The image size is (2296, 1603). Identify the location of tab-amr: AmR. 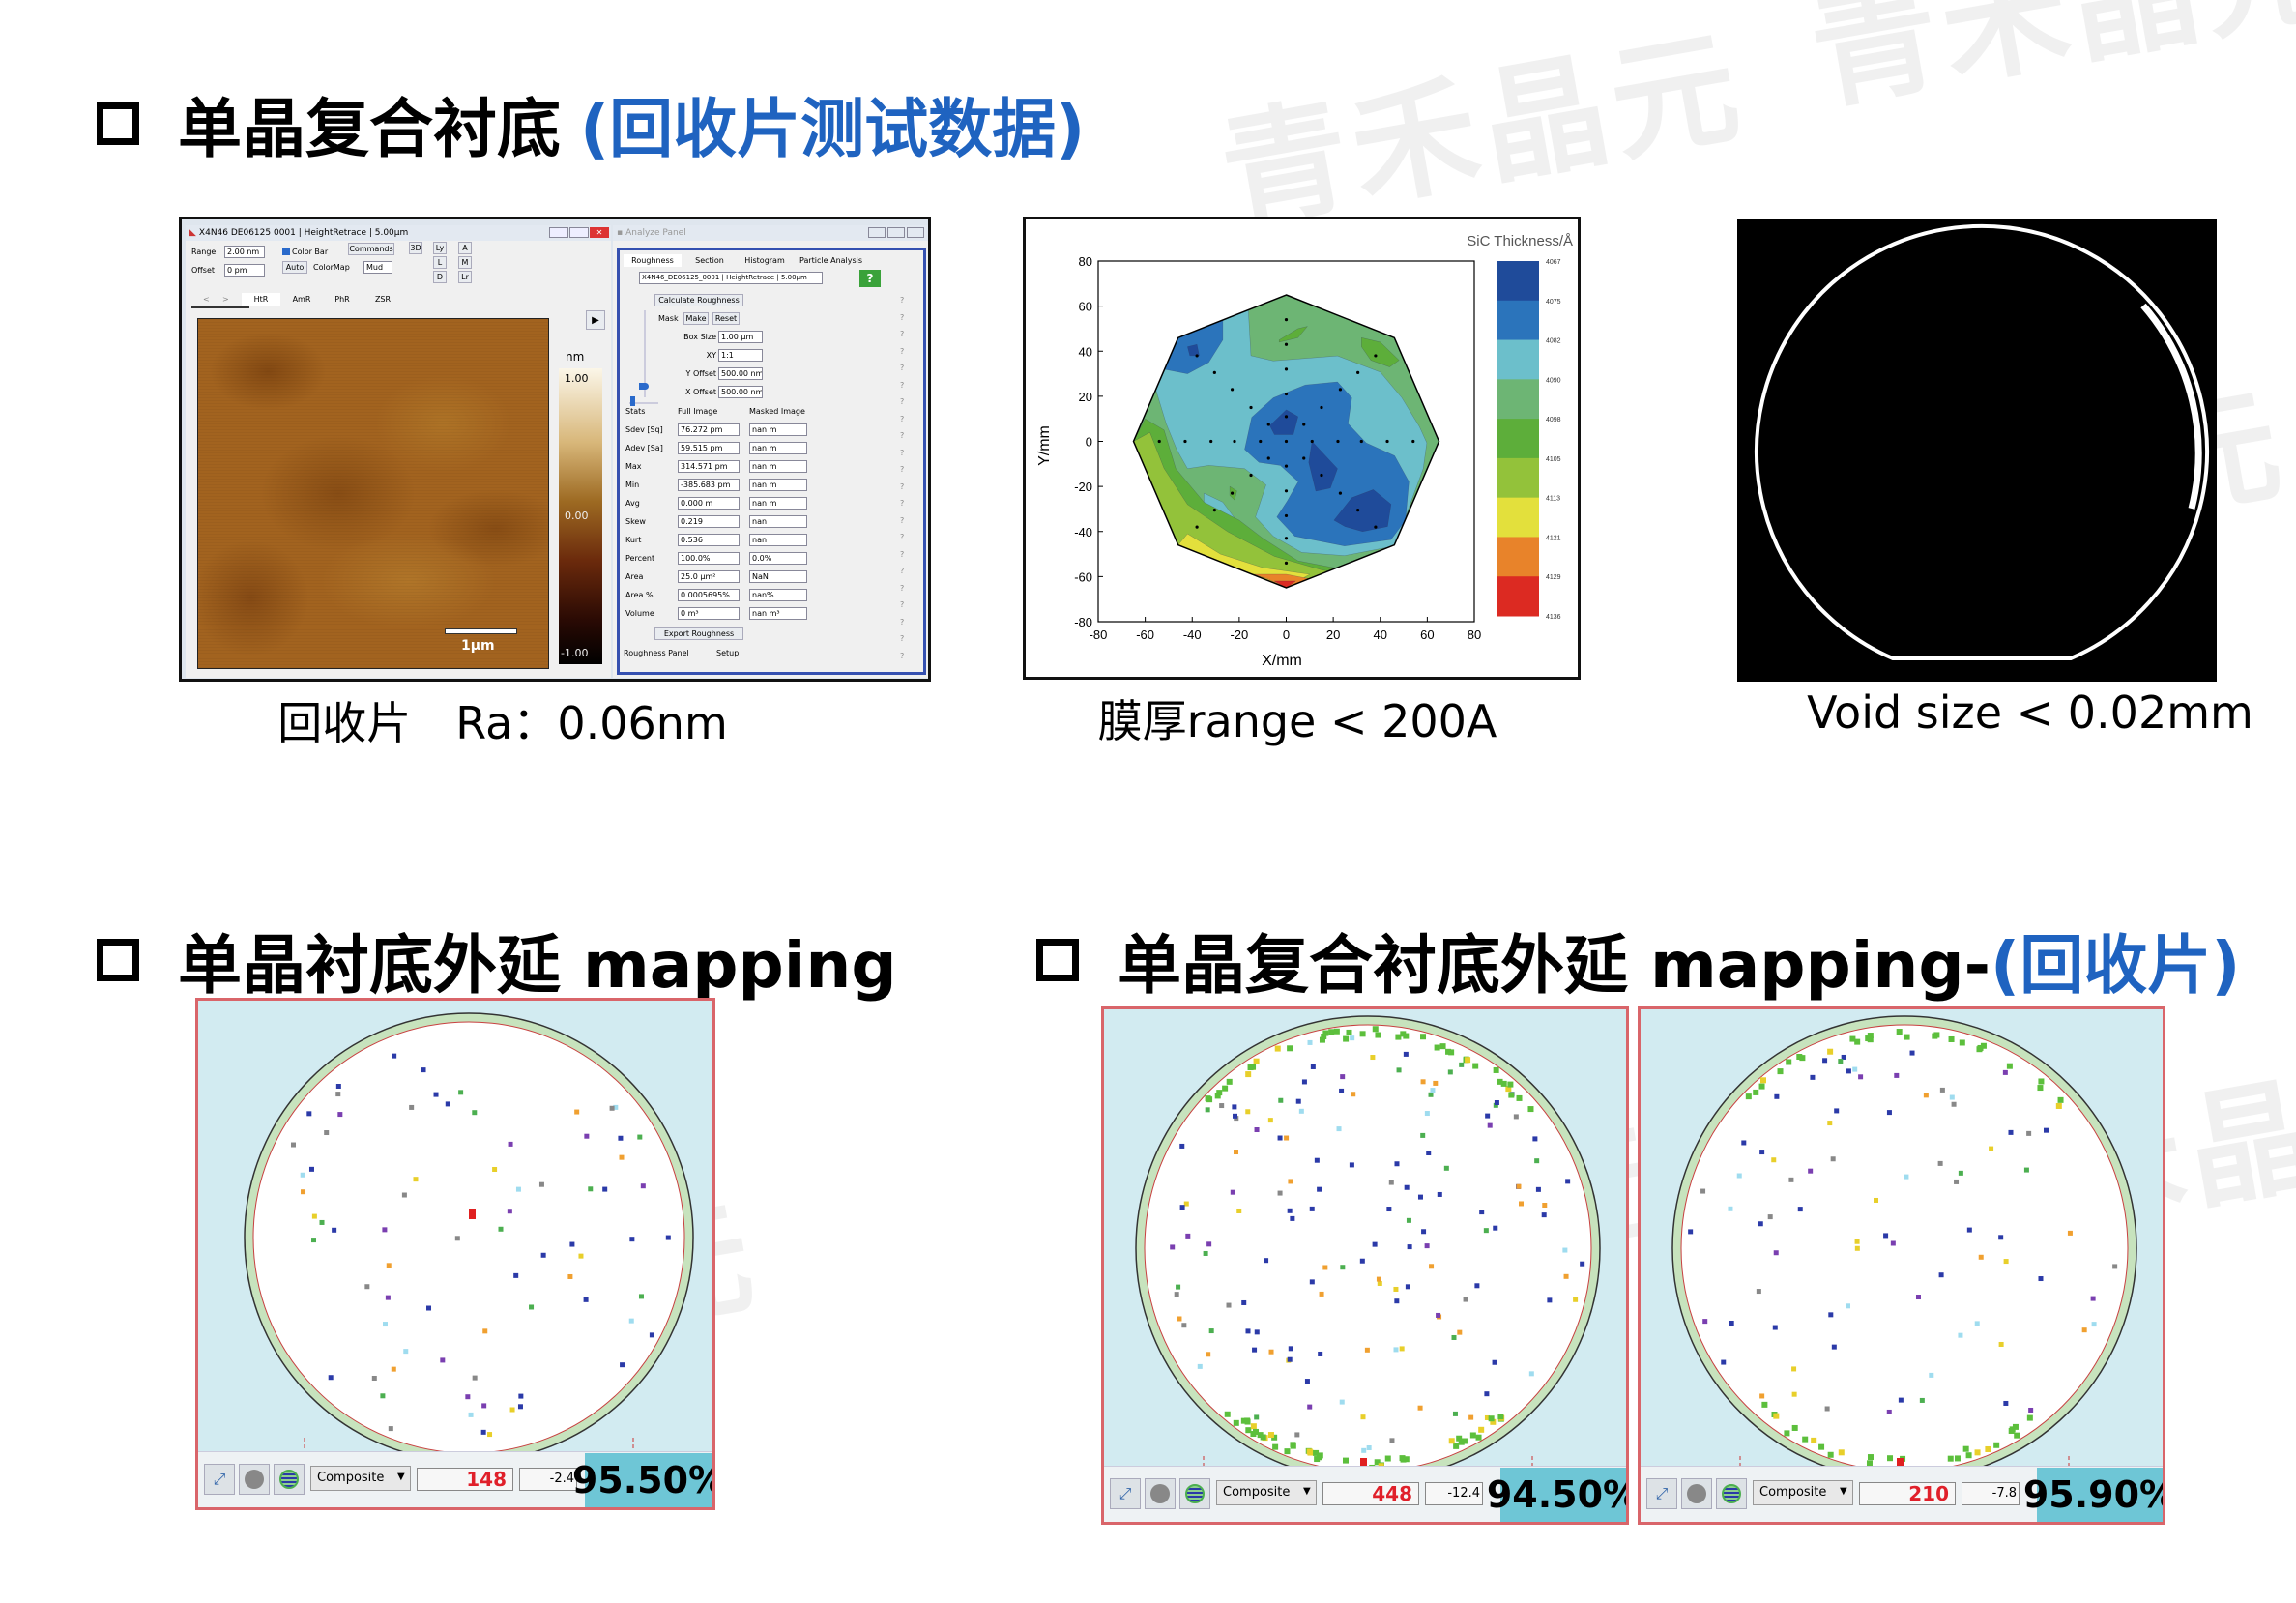
(301, 299).